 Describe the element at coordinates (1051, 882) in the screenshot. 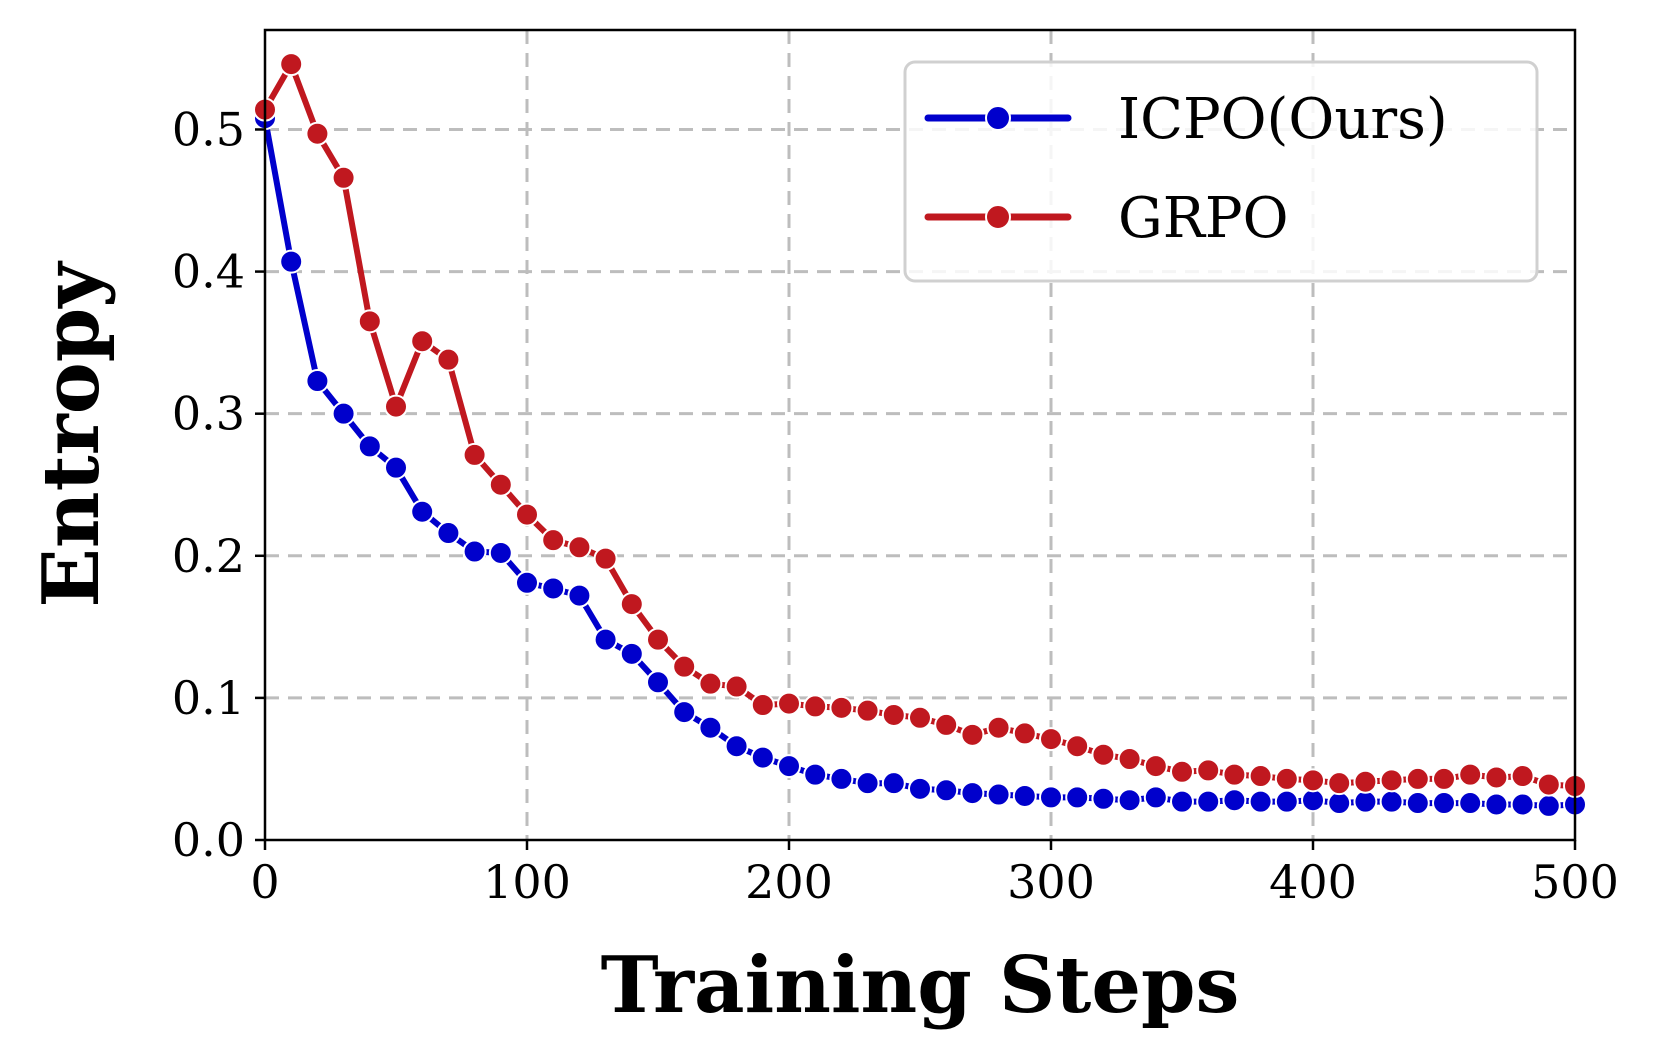

I see `x-tick-label-3: 300` at that location.